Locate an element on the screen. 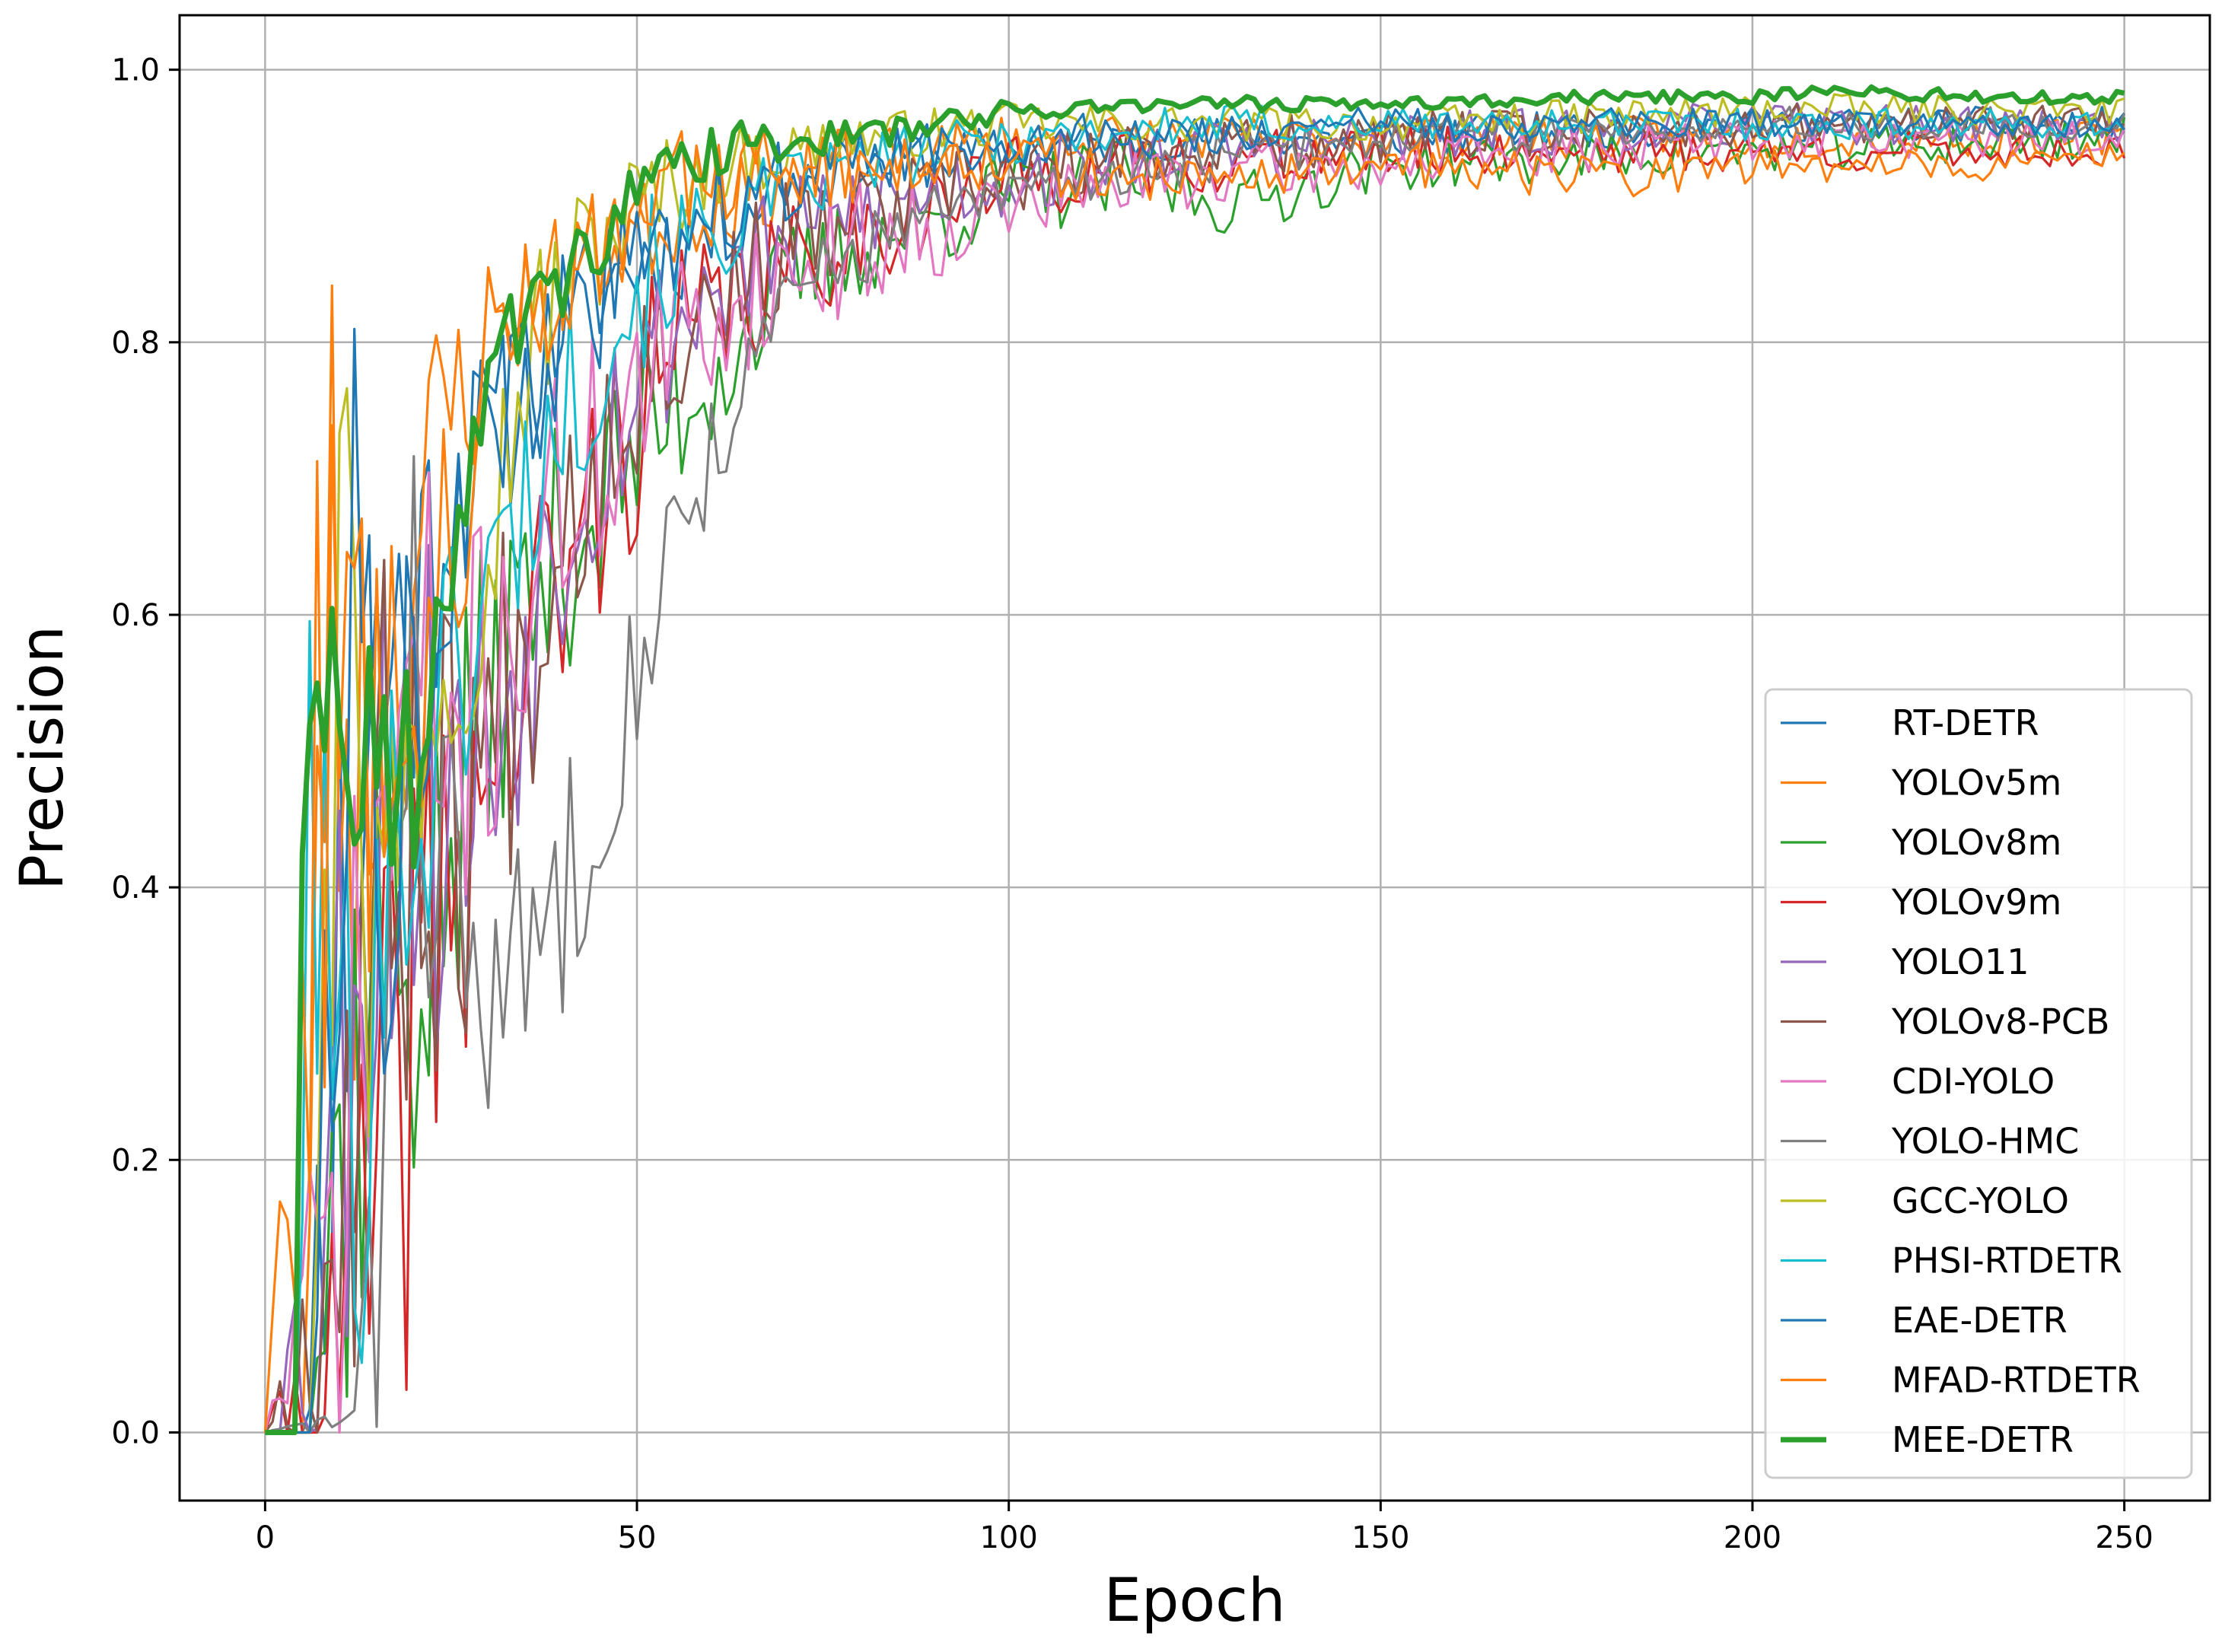 The width and height of the screenshot is (2222, 1652). legend-box is located at coordinates (1978, 1083).